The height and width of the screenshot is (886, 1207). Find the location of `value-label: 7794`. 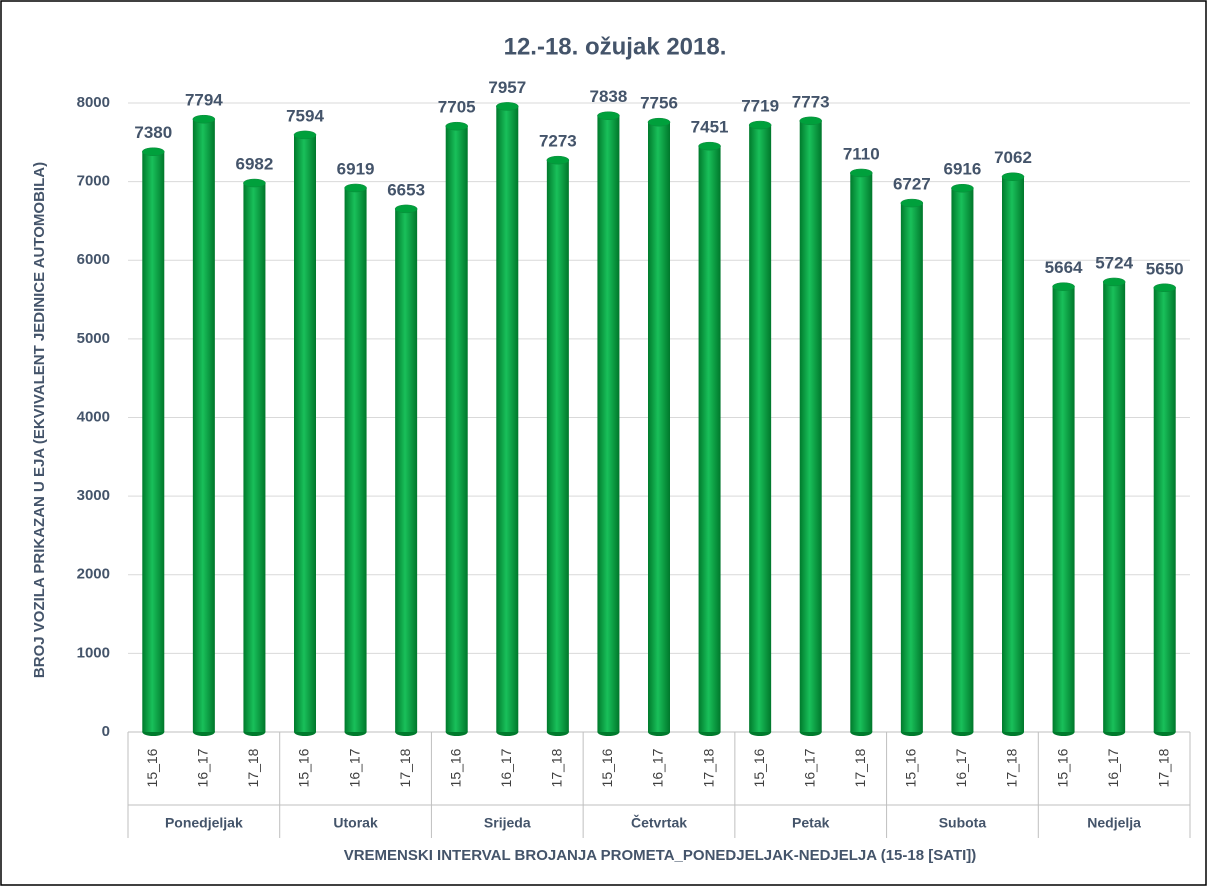

value-label: 7794 is located at coordinates (204, 100).